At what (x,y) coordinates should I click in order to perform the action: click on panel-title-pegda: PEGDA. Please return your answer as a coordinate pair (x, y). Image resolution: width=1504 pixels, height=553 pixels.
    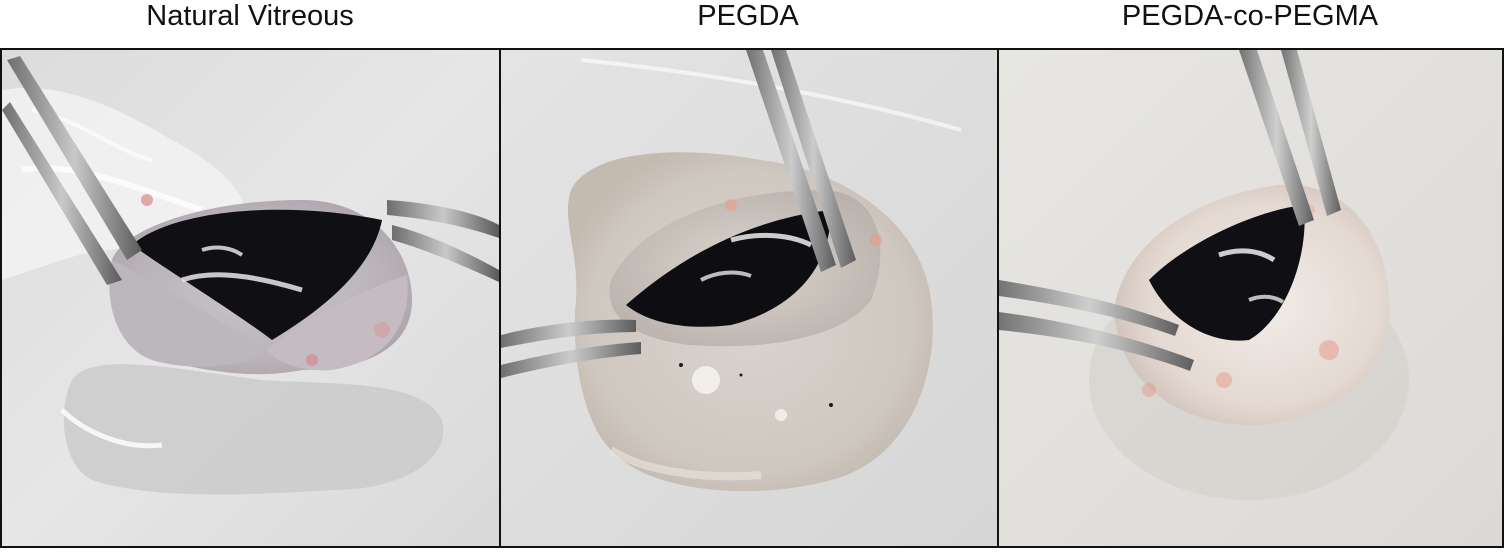
    Looking at the image, I should click on (748, 22).